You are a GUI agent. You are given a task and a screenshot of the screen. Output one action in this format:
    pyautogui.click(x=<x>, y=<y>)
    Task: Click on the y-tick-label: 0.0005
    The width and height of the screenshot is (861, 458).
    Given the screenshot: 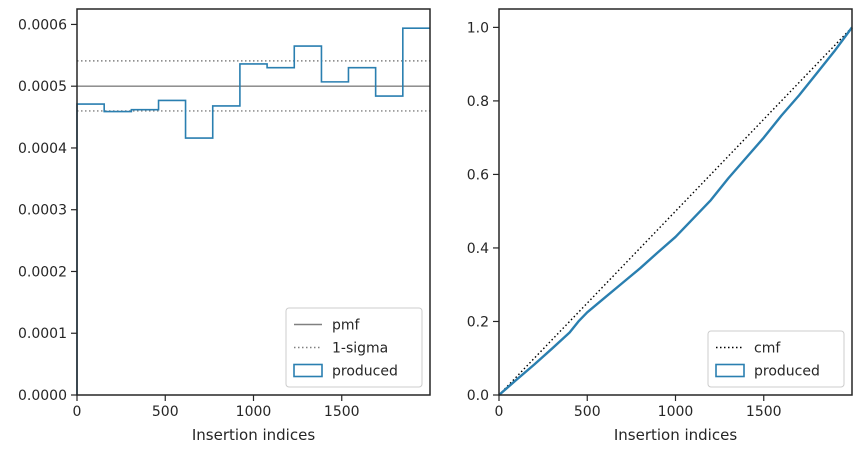 What is the action you would take?
    pyautogui.click(x=42, y=87)
    